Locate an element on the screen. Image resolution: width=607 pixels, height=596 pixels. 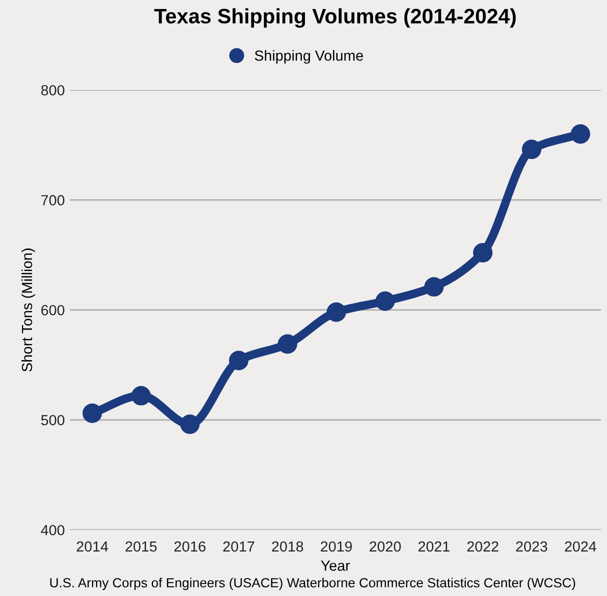
y-tick-label: 600 is located at coordinates (52, 310).